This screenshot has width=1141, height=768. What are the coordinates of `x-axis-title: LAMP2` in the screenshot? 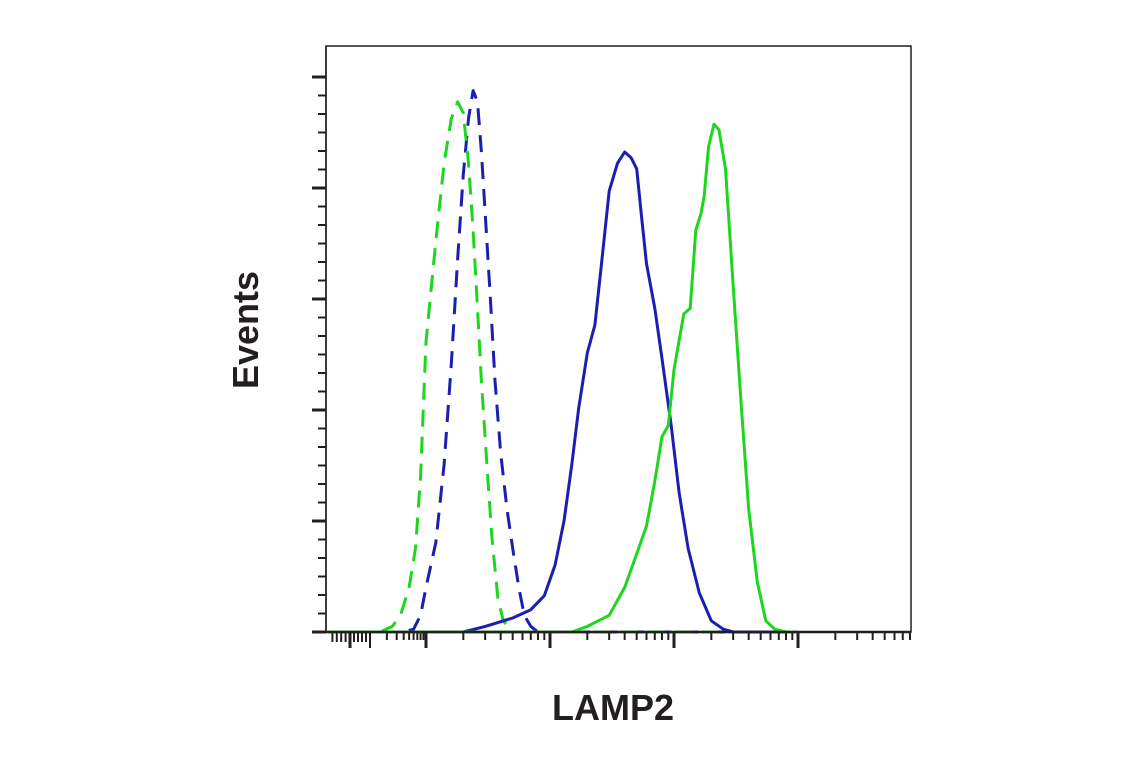 It's located at (613, 707).